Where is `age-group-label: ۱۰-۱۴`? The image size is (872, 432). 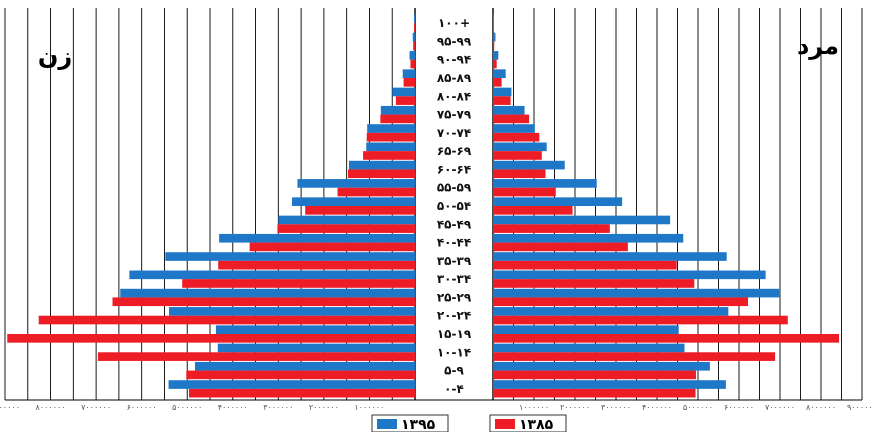 age-group-label: ۱۰-۱۴ is located at coordinates (454, 352).